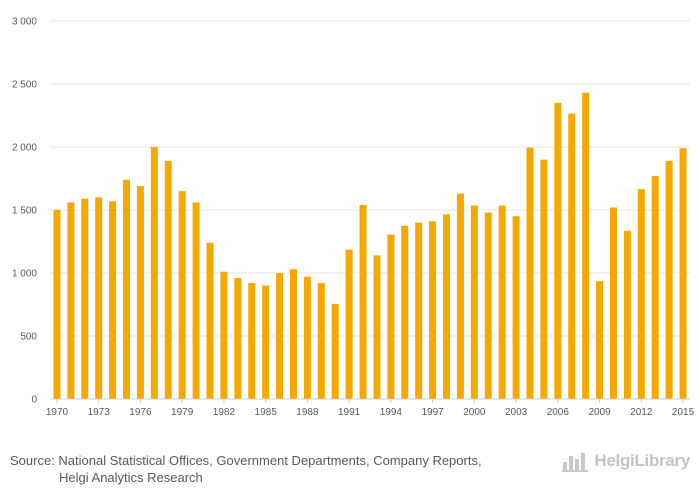  What do you see at coordinates (238, 338) in the screenshot?
I see `bar-1983` at bounding box center [238, 338].